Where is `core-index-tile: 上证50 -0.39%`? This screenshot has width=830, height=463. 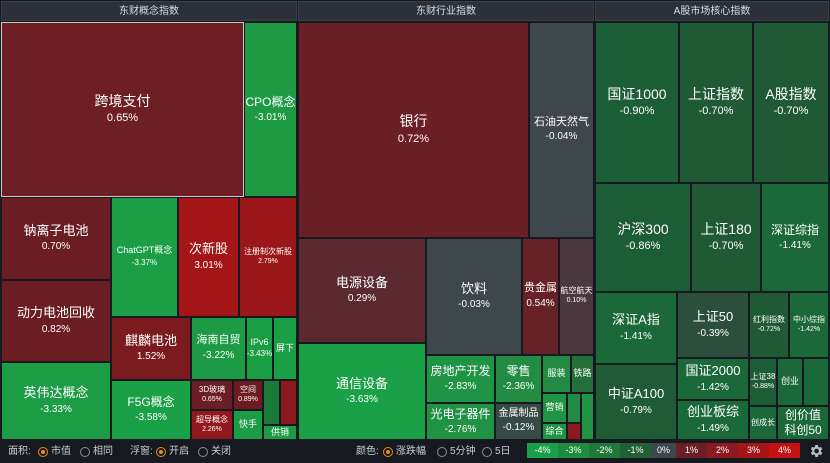
core-index-tile: 上证50 -0.39% is located at coordinates (713, 325).